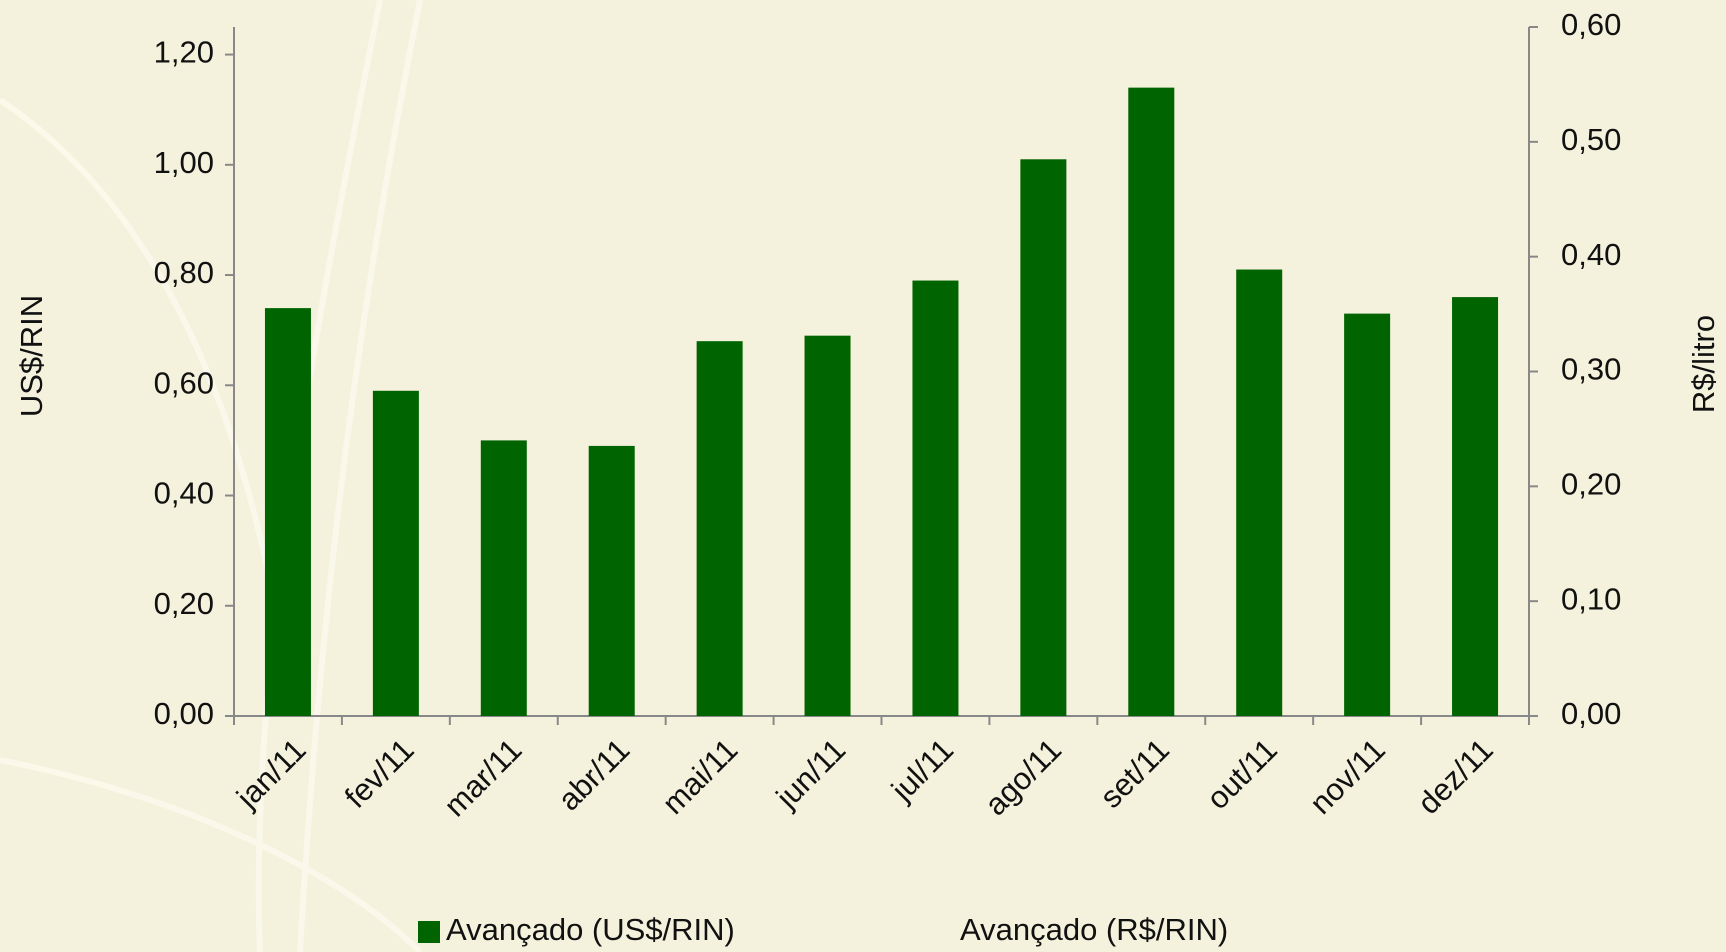 The height and width of the screenshot is (952, 1726). Describe the element at coordinates (184, 493) in the screenshot. I see `y-tick-label: 0,40` at that location.